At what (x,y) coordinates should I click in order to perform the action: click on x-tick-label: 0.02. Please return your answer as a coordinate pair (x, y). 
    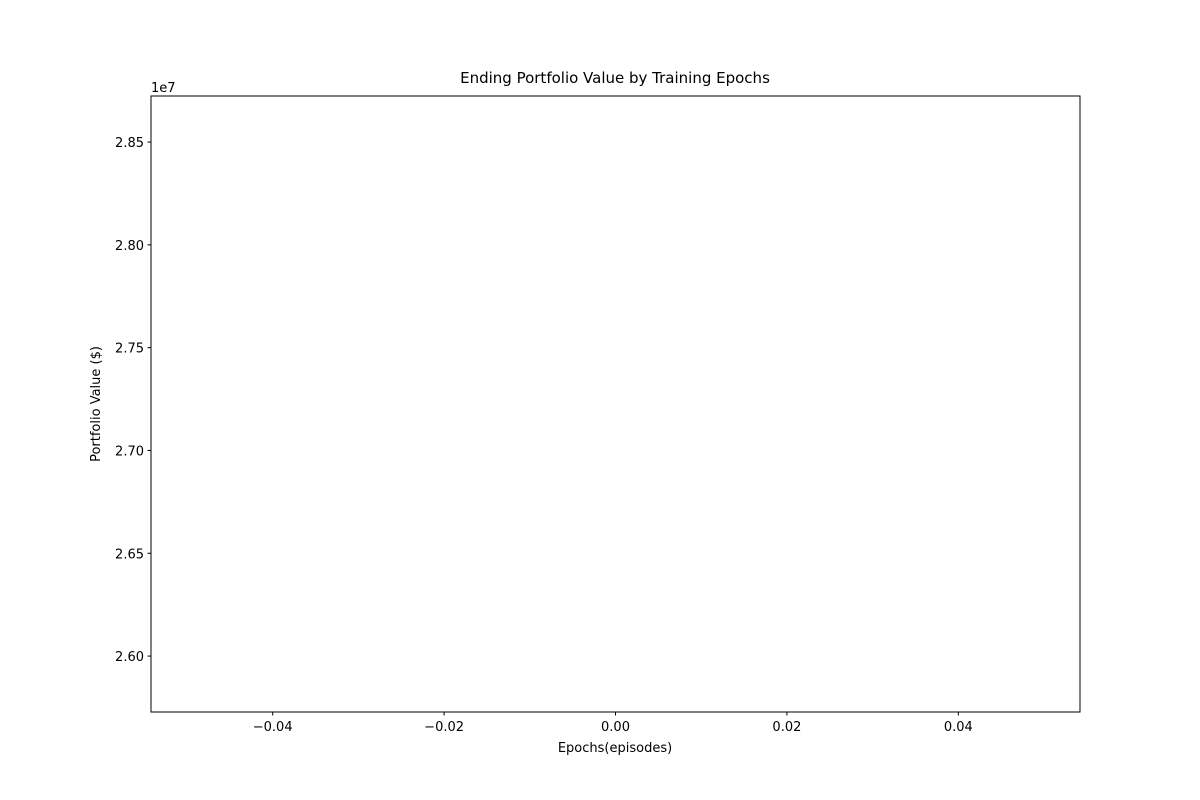
    Looking at the image, I should click on (786, 727).